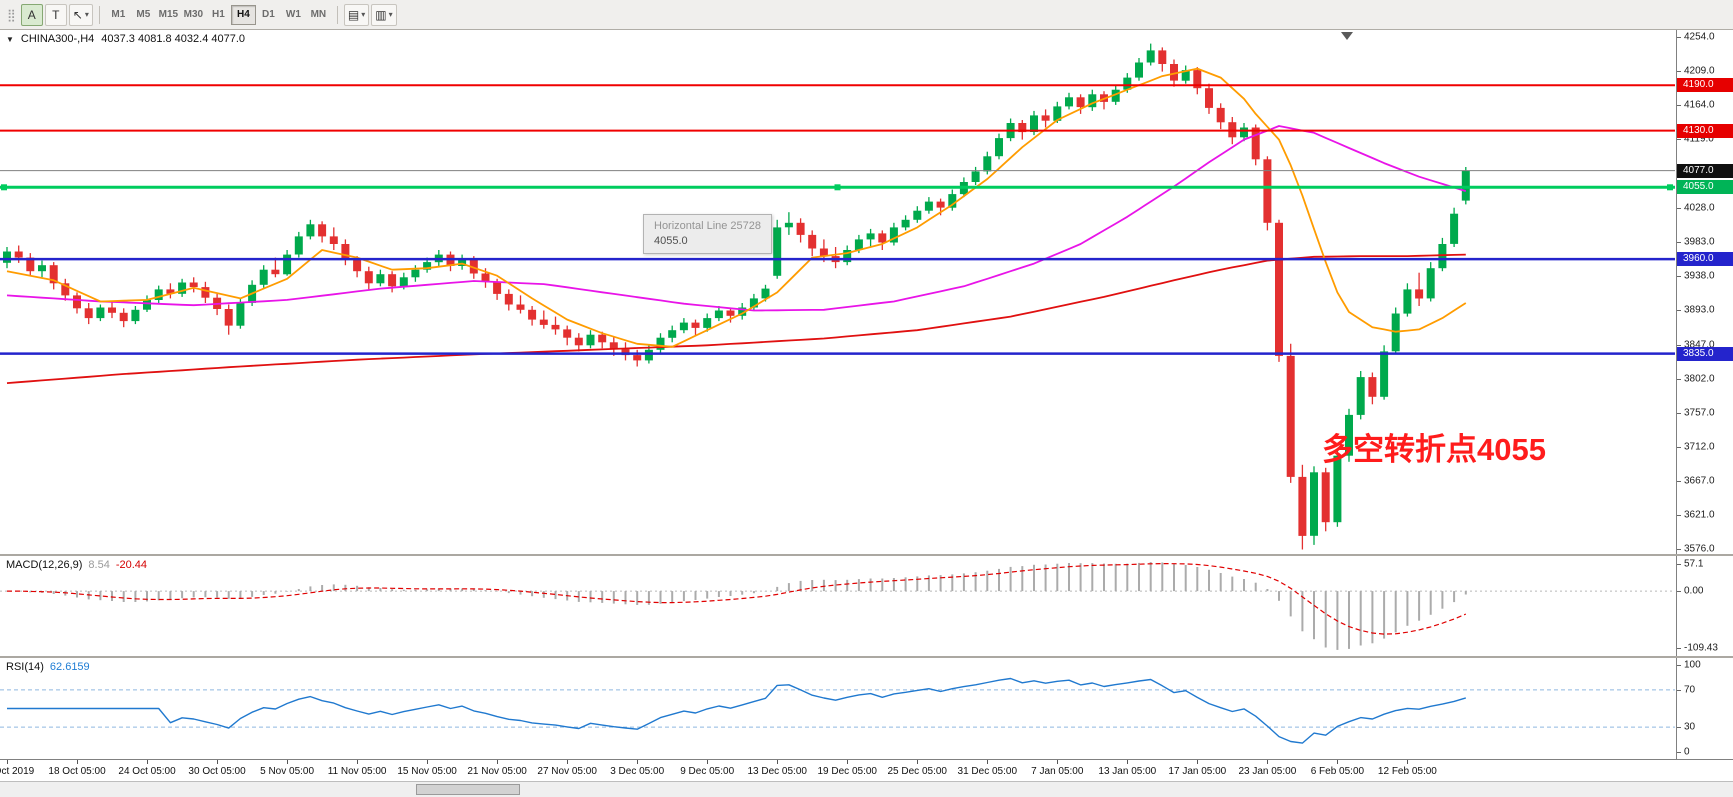  I want to click on rsi-axis: 100 70 30 0, so click(1704, 708).